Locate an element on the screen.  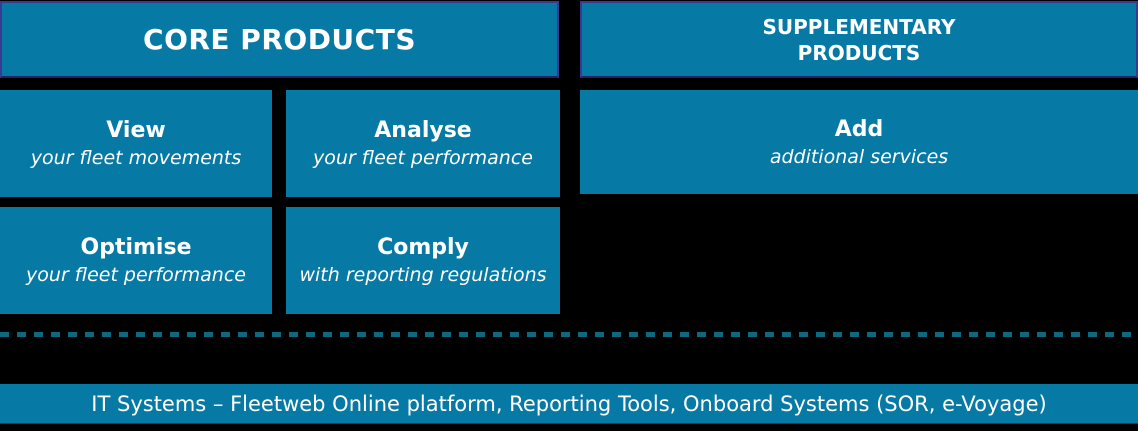
product-box-optimise-title: Optimise is located at coordinates (136, 248).